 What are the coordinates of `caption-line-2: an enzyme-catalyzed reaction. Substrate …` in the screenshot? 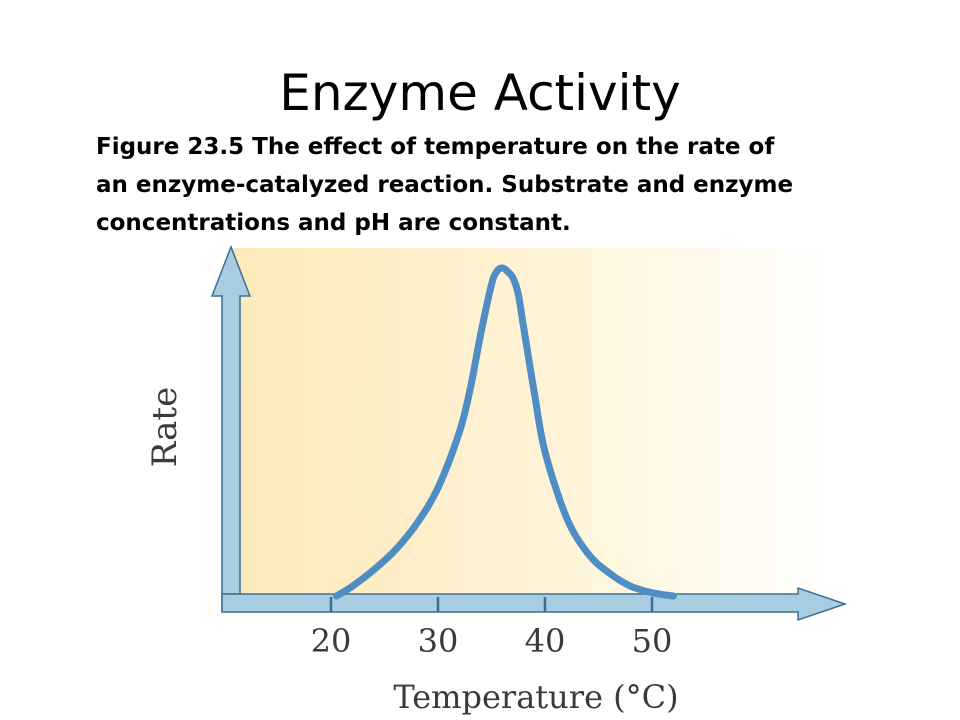 It's located at (445, 185).